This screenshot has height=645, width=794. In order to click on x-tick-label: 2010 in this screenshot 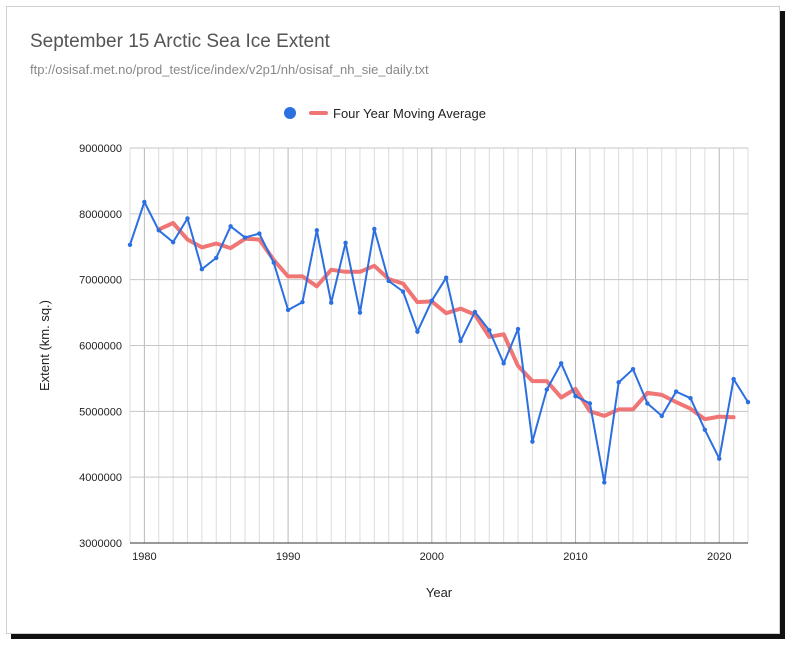, I will do `click(575, 557)`.